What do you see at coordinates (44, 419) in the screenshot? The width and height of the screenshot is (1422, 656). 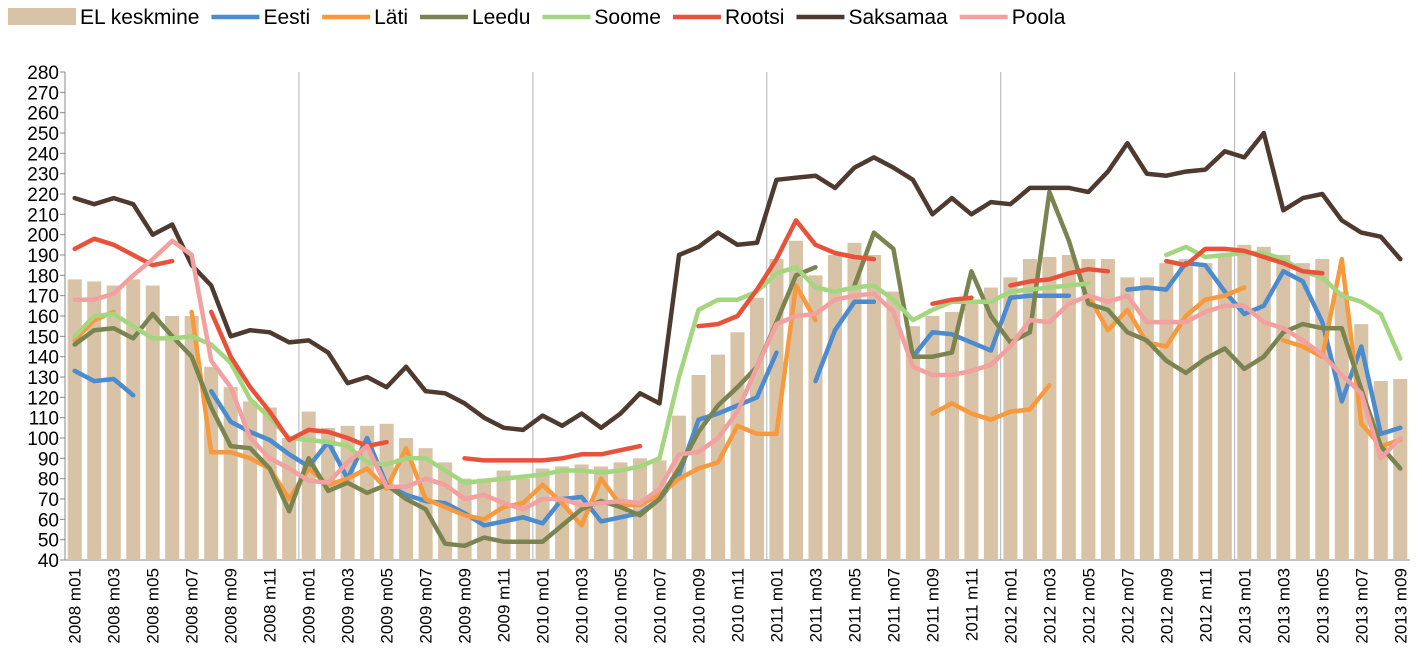 I see `y-tick-label: 110` at bounding box center [44, 419].